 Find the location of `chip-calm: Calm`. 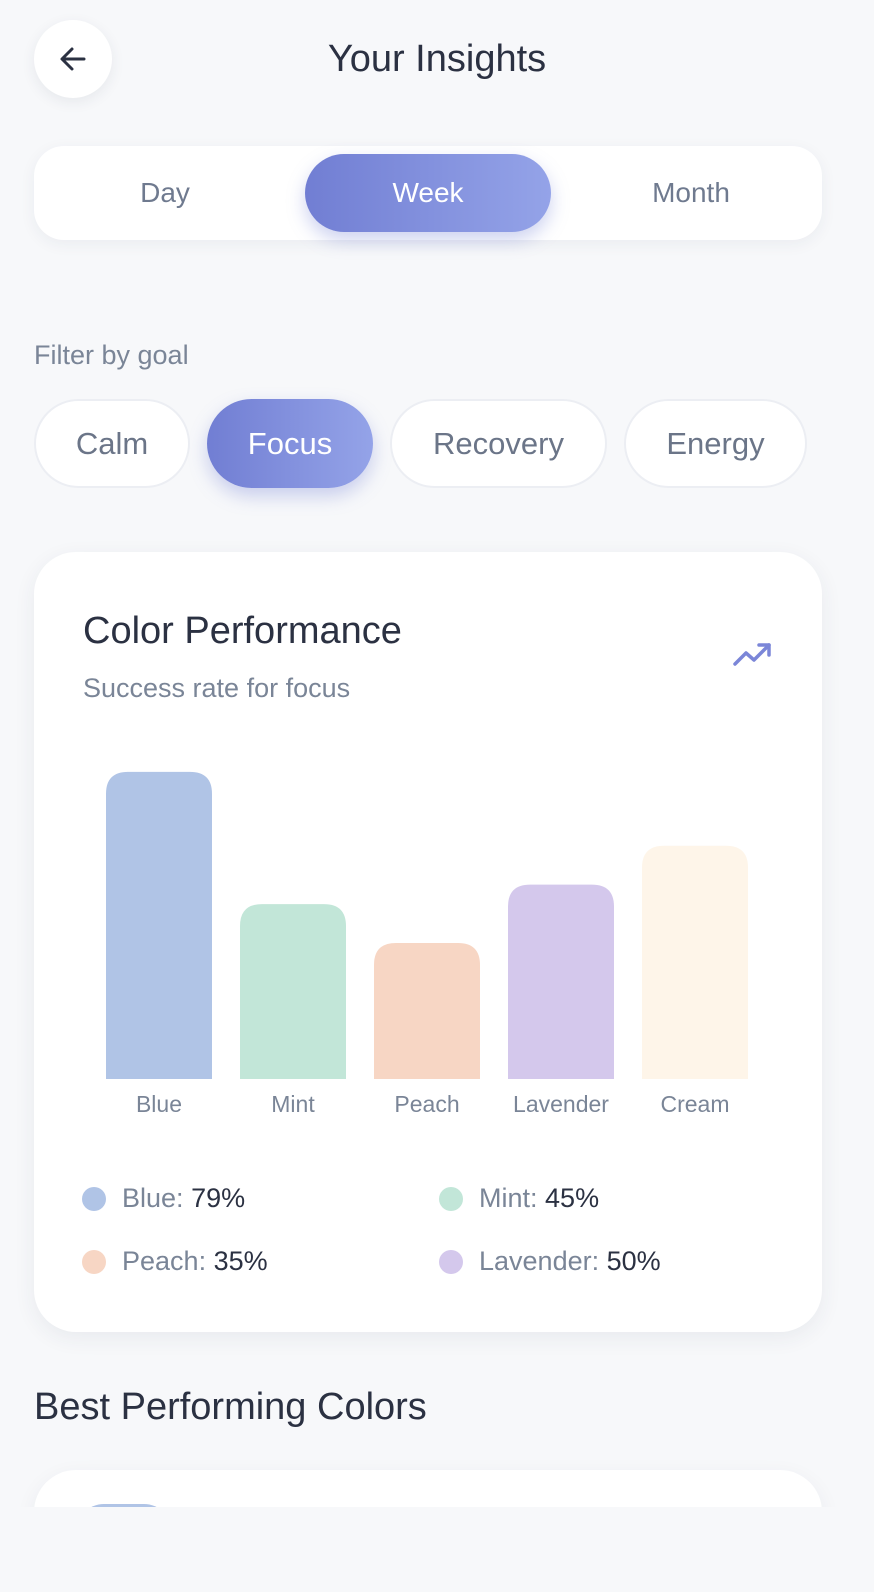

chip-calm: Calm is located at coordinates (112, 443).